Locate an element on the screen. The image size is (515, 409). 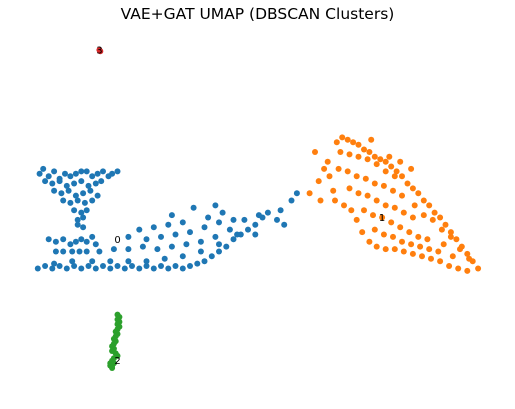
cluster-label-0: 0 is located at coordinates (117, 240).